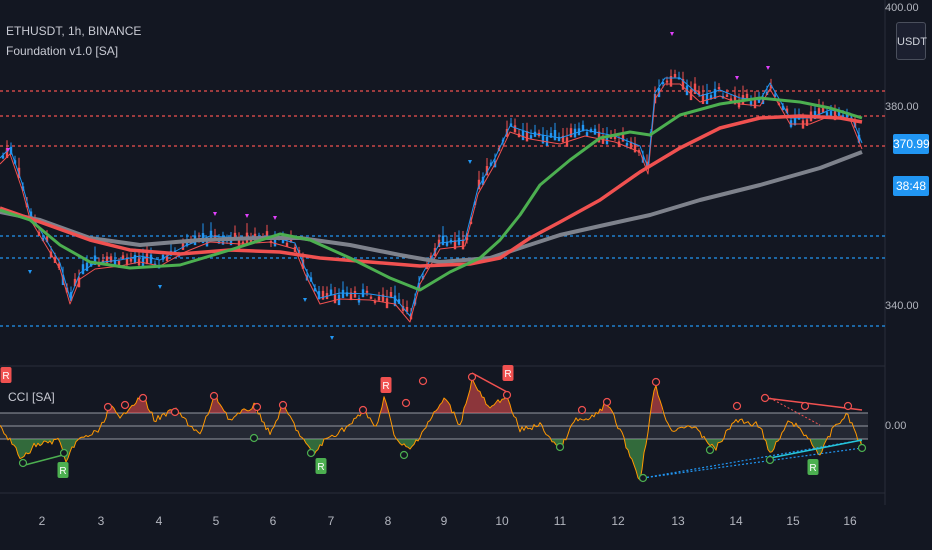 The image size is (932, 550). Describe the element at coordinates (63, 470) in the screenshot. I see `trough-r-marker` at that location.